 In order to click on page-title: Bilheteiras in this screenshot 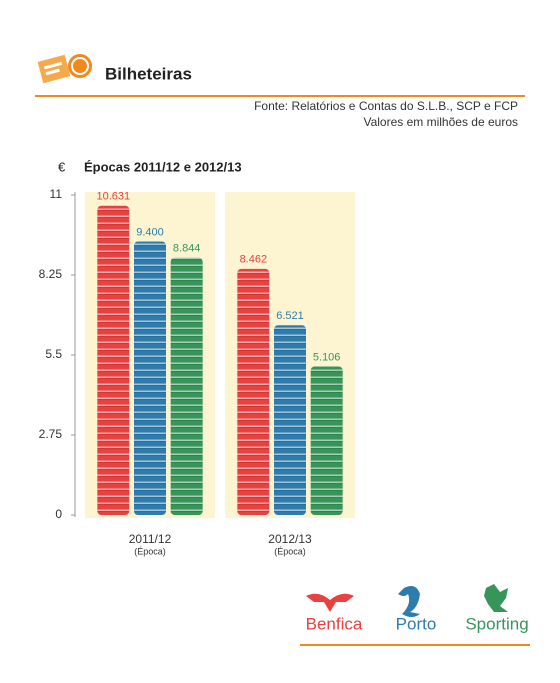, I will do `click(148, 73)`.